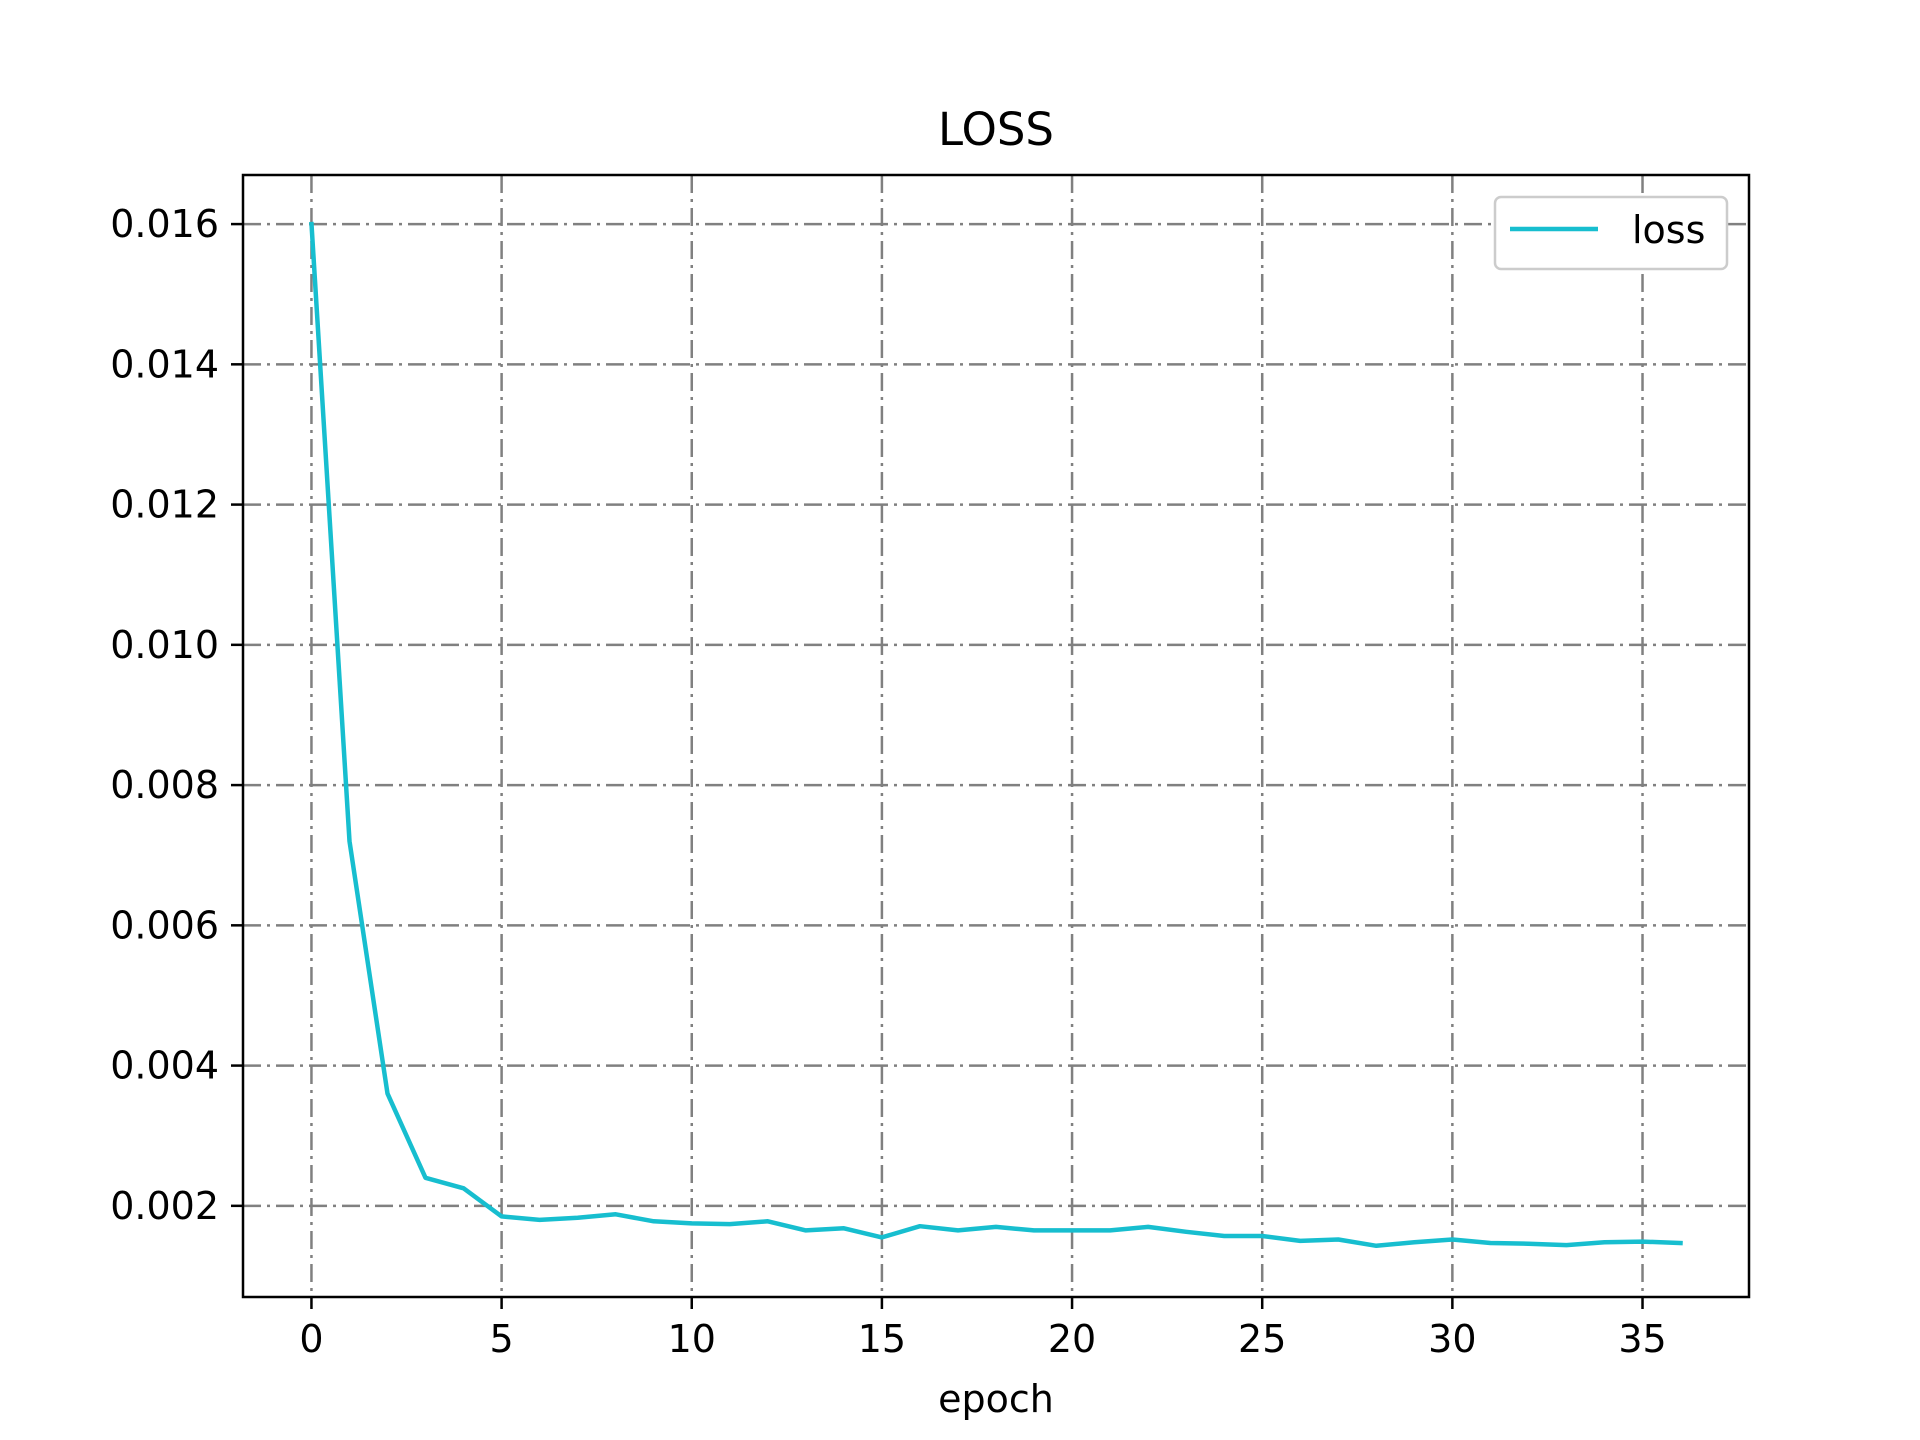 This screenshot has width=1920, height=1440. What do you see at coordinates (692, 1339) in the screenshot?
I see `x-tick-label: 10` at bounding box center [692, 1339].